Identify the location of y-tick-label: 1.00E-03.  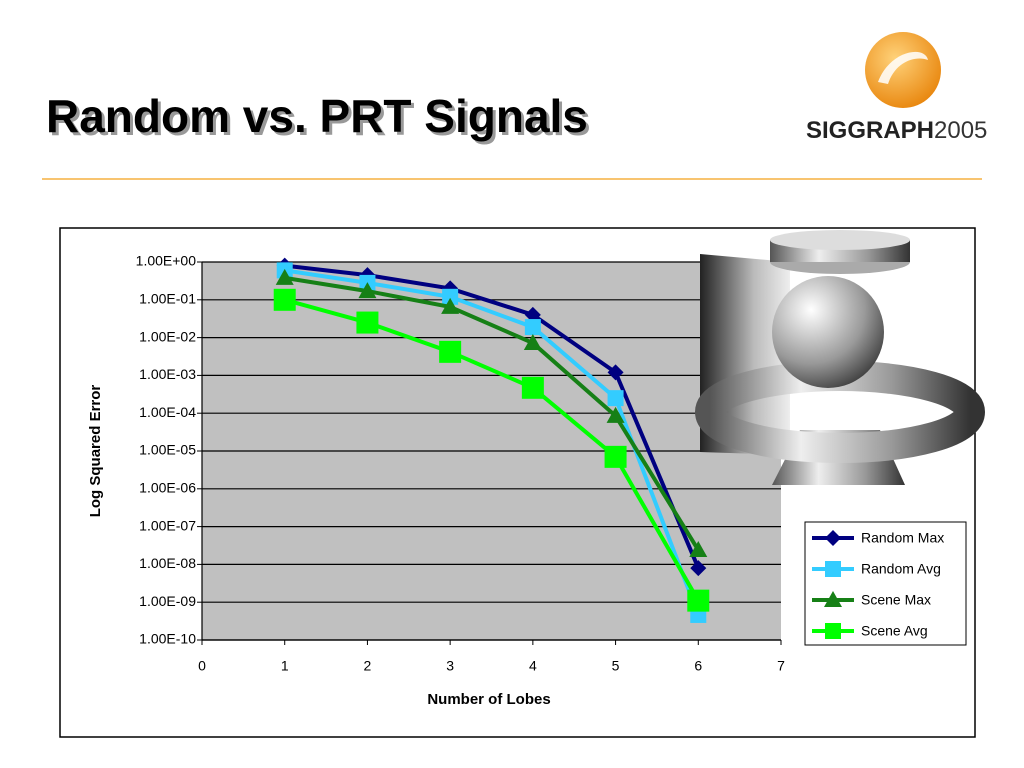
(167, 374).